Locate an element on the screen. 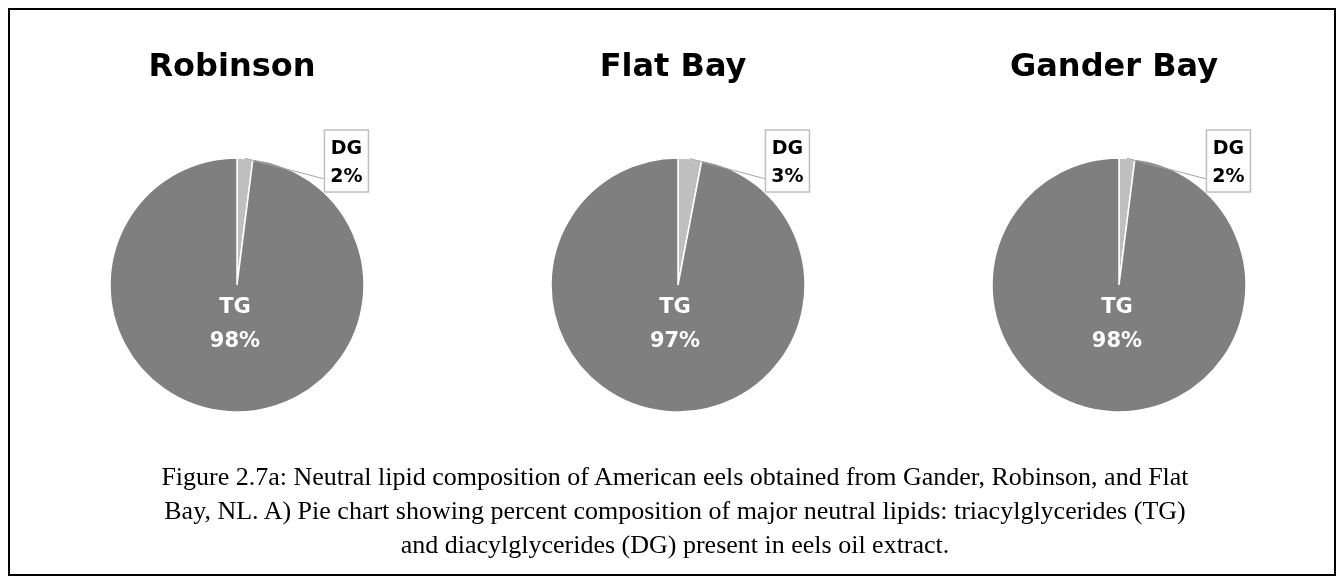  caption: Figure 2.7a: Neutral lipid composition of American eels obtained from Gander, Robinson, and Flat Bay, NL. A) Pie chart showing percent composition of major neutral lipids: triacylglycerides (TG) and diacylglycerides (DG) present in eels oil extract. is located at coordinates (675, 511).